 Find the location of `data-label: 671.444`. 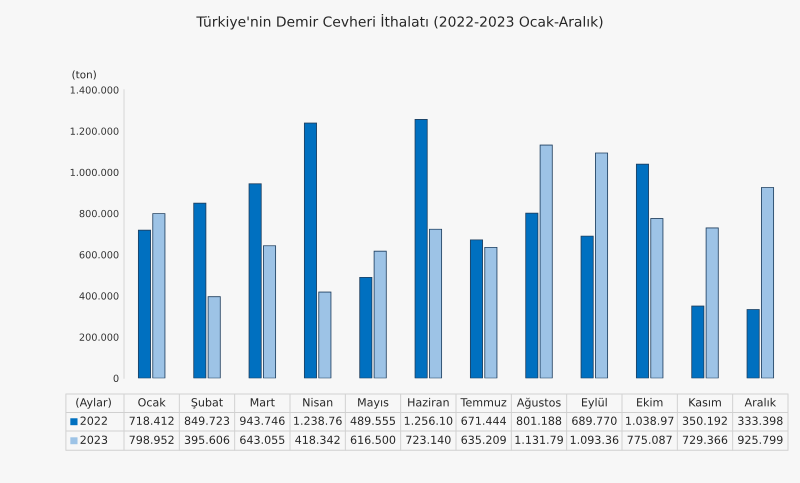

data-label: 671.444 is located at coordinates (483, 420).